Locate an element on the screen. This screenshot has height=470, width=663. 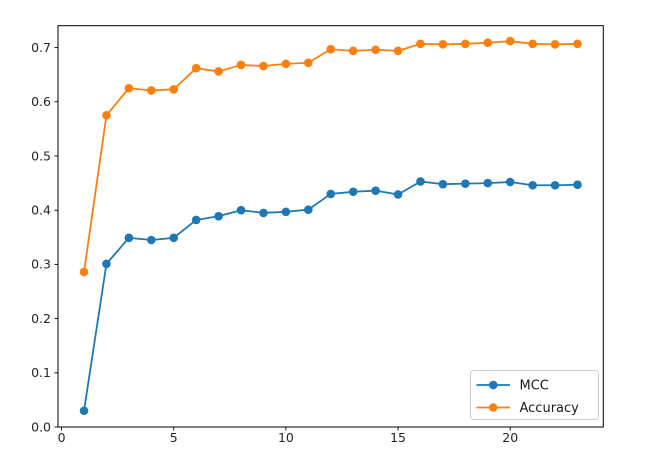
legend: MCC Accuracy is located at coordinates (534, 395).